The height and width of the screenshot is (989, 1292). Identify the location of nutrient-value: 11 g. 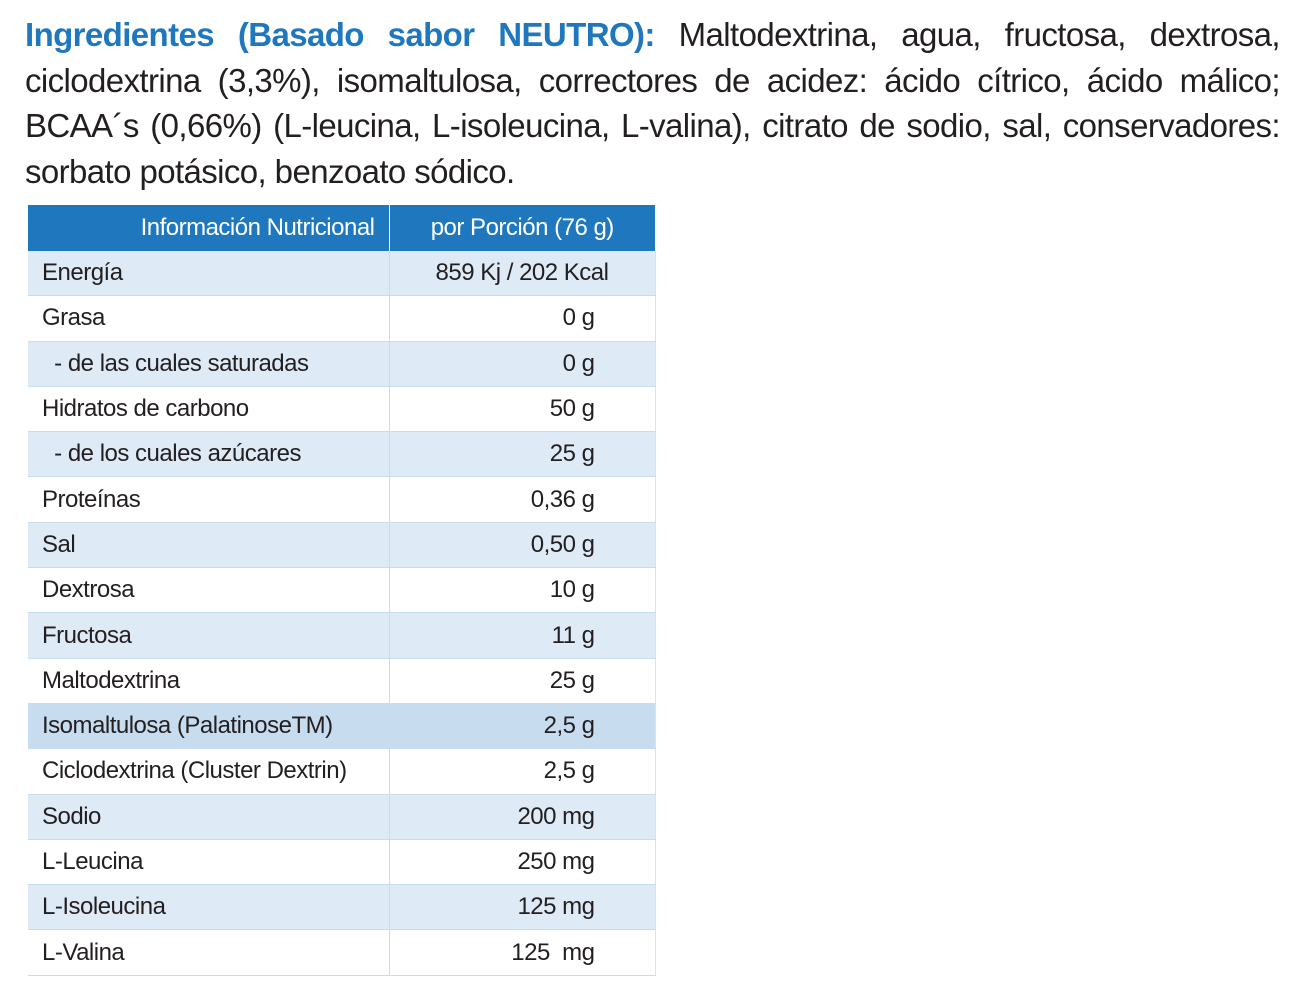
(522, 635).